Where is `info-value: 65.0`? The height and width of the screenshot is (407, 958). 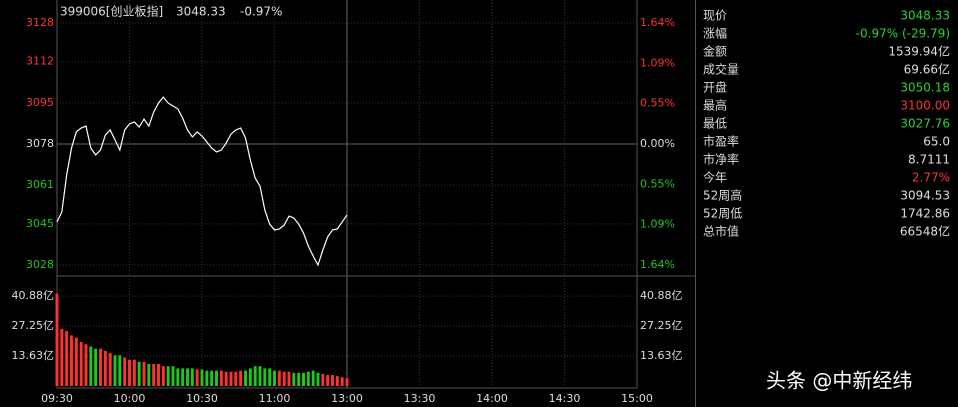
info-value: 65.0 is located at coordinates (936, 142).